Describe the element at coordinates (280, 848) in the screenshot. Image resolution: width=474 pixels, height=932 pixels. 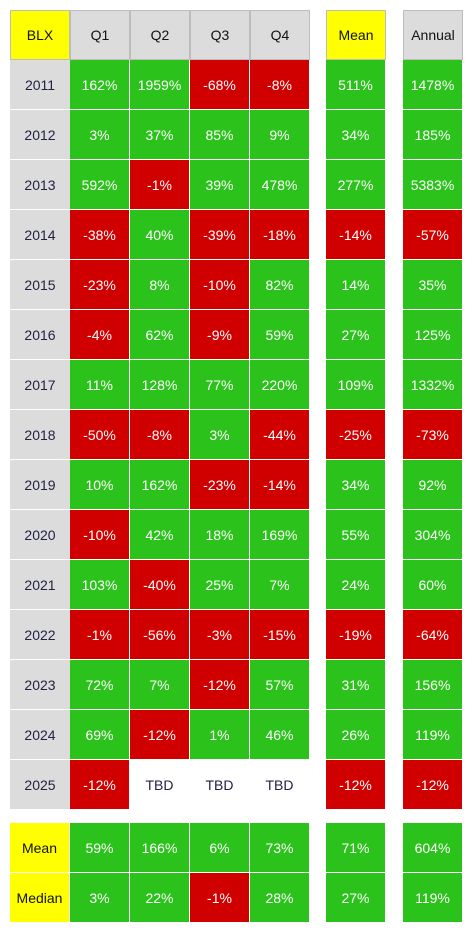
I see `summary-quarter-cell: 73%` at that location.